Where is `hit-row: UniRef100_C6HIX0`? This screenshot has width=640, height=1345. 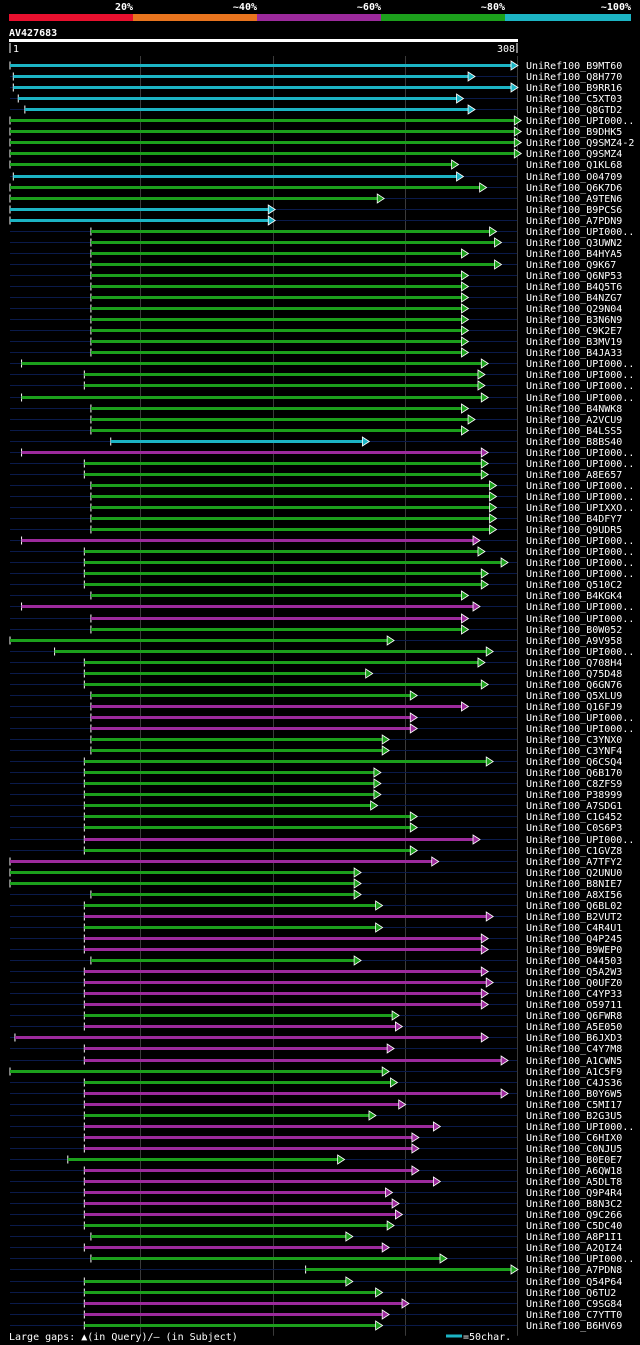
hit-row: UniRef100_C6HIX0 is located at coordinates (316, 1138).